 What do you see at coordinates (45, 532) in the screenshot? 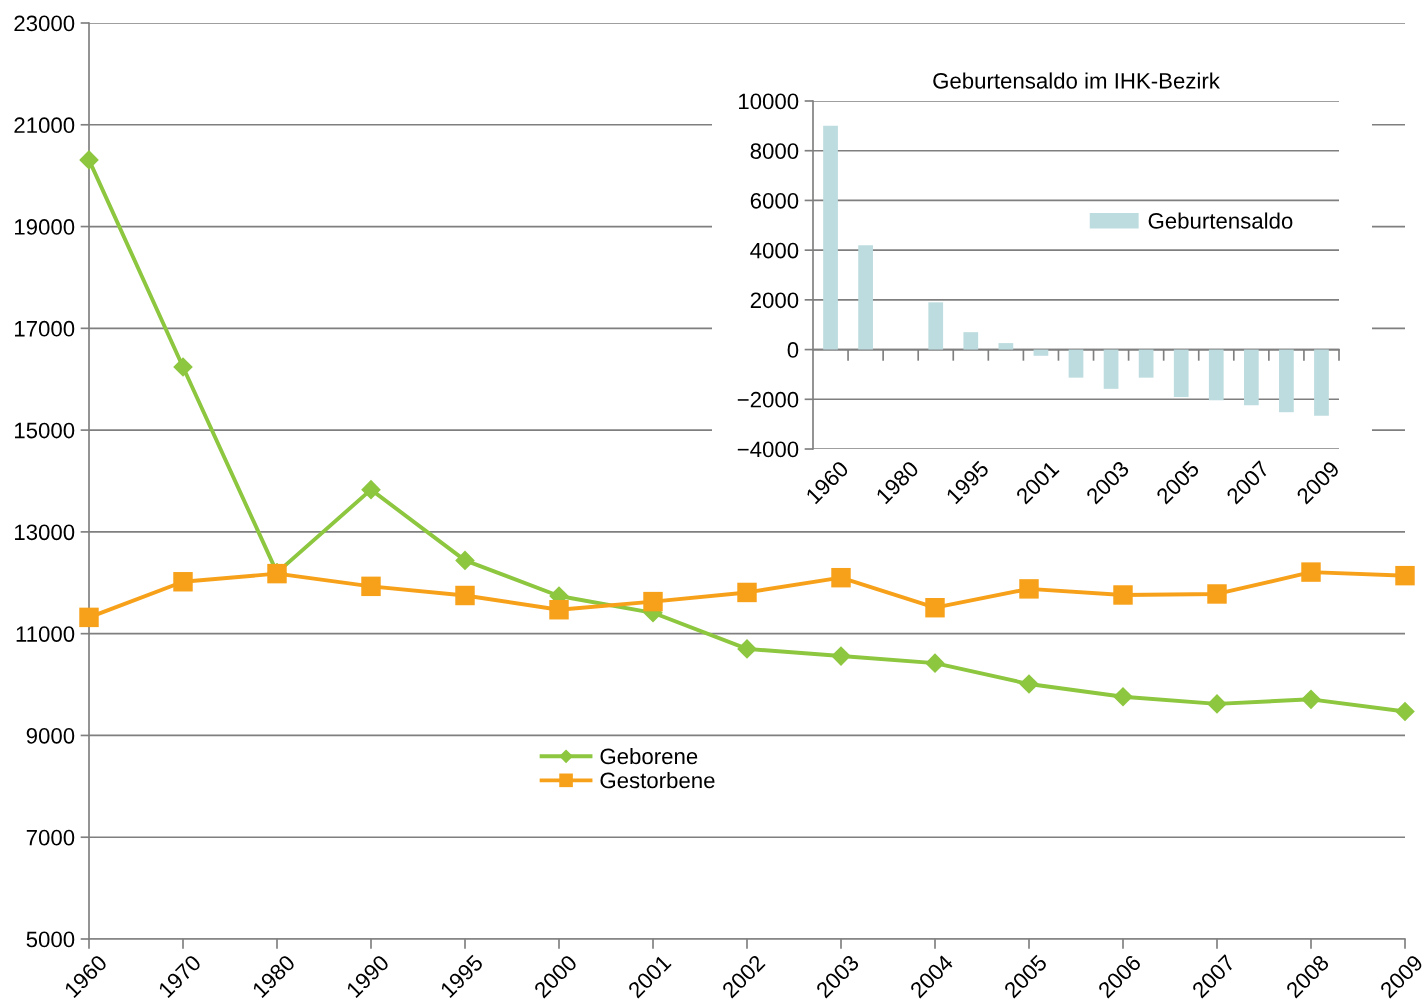
I see `y-tick-label: 13000` at bounding box center [45, 532].